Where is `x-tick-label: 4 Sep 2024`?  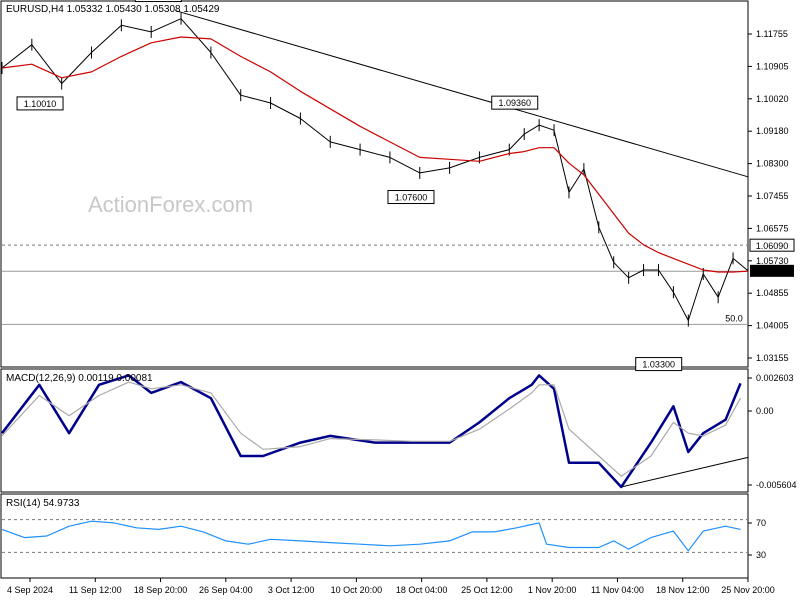 x-tick-label: 4 Sep 2024 is located at coordinates (30, 590).